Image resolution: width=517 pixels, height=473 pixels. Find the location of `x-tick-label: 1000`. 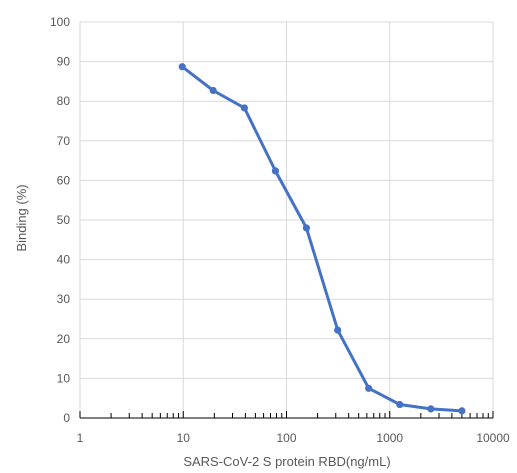

x-tick-label: 1000 is located at coordinates (389, 438).